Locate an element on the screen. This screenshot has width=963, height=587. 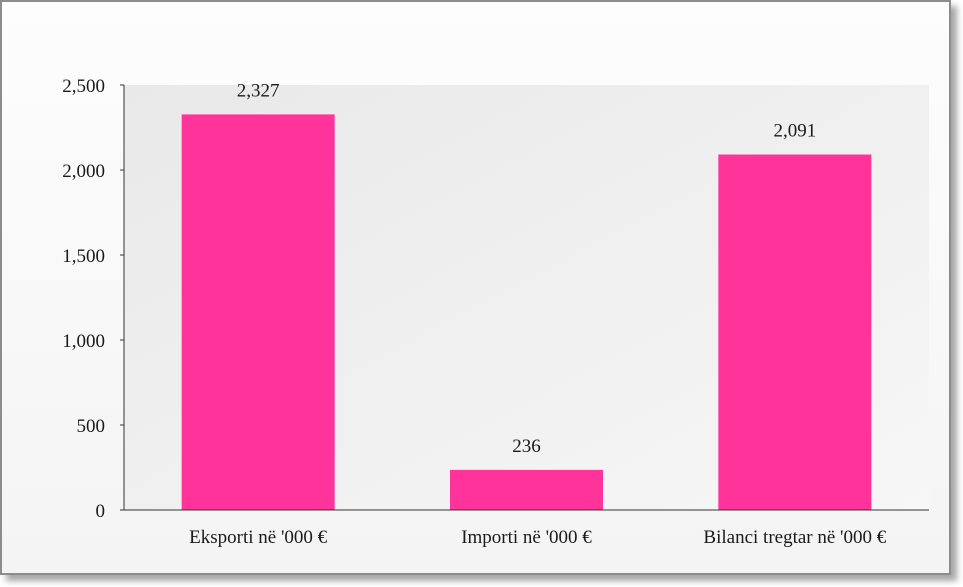
y-tick-label: 1,500 is located at coordinates (83, 256).